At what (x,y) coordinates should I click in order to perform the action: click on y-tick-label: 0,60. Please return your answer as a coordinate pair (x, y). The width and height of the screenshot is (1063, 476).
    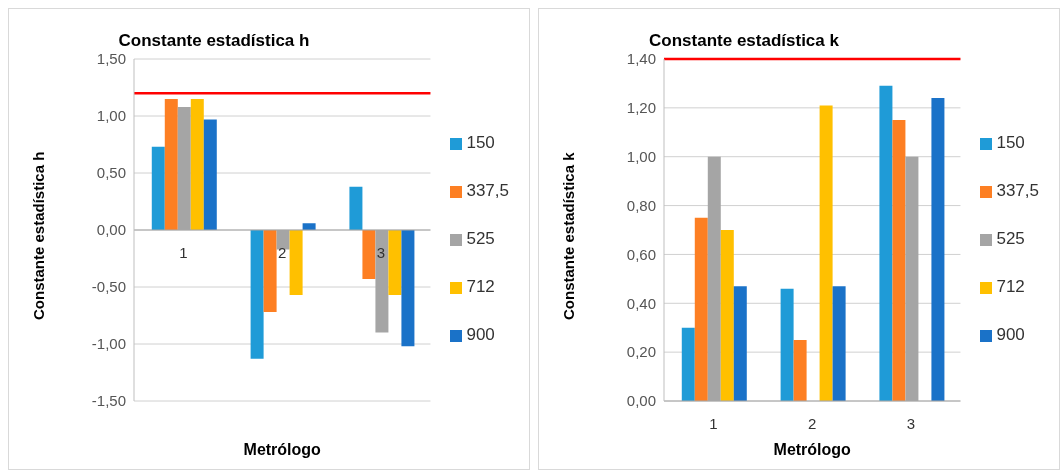
    Looking at the image, I should click on (641, 254).